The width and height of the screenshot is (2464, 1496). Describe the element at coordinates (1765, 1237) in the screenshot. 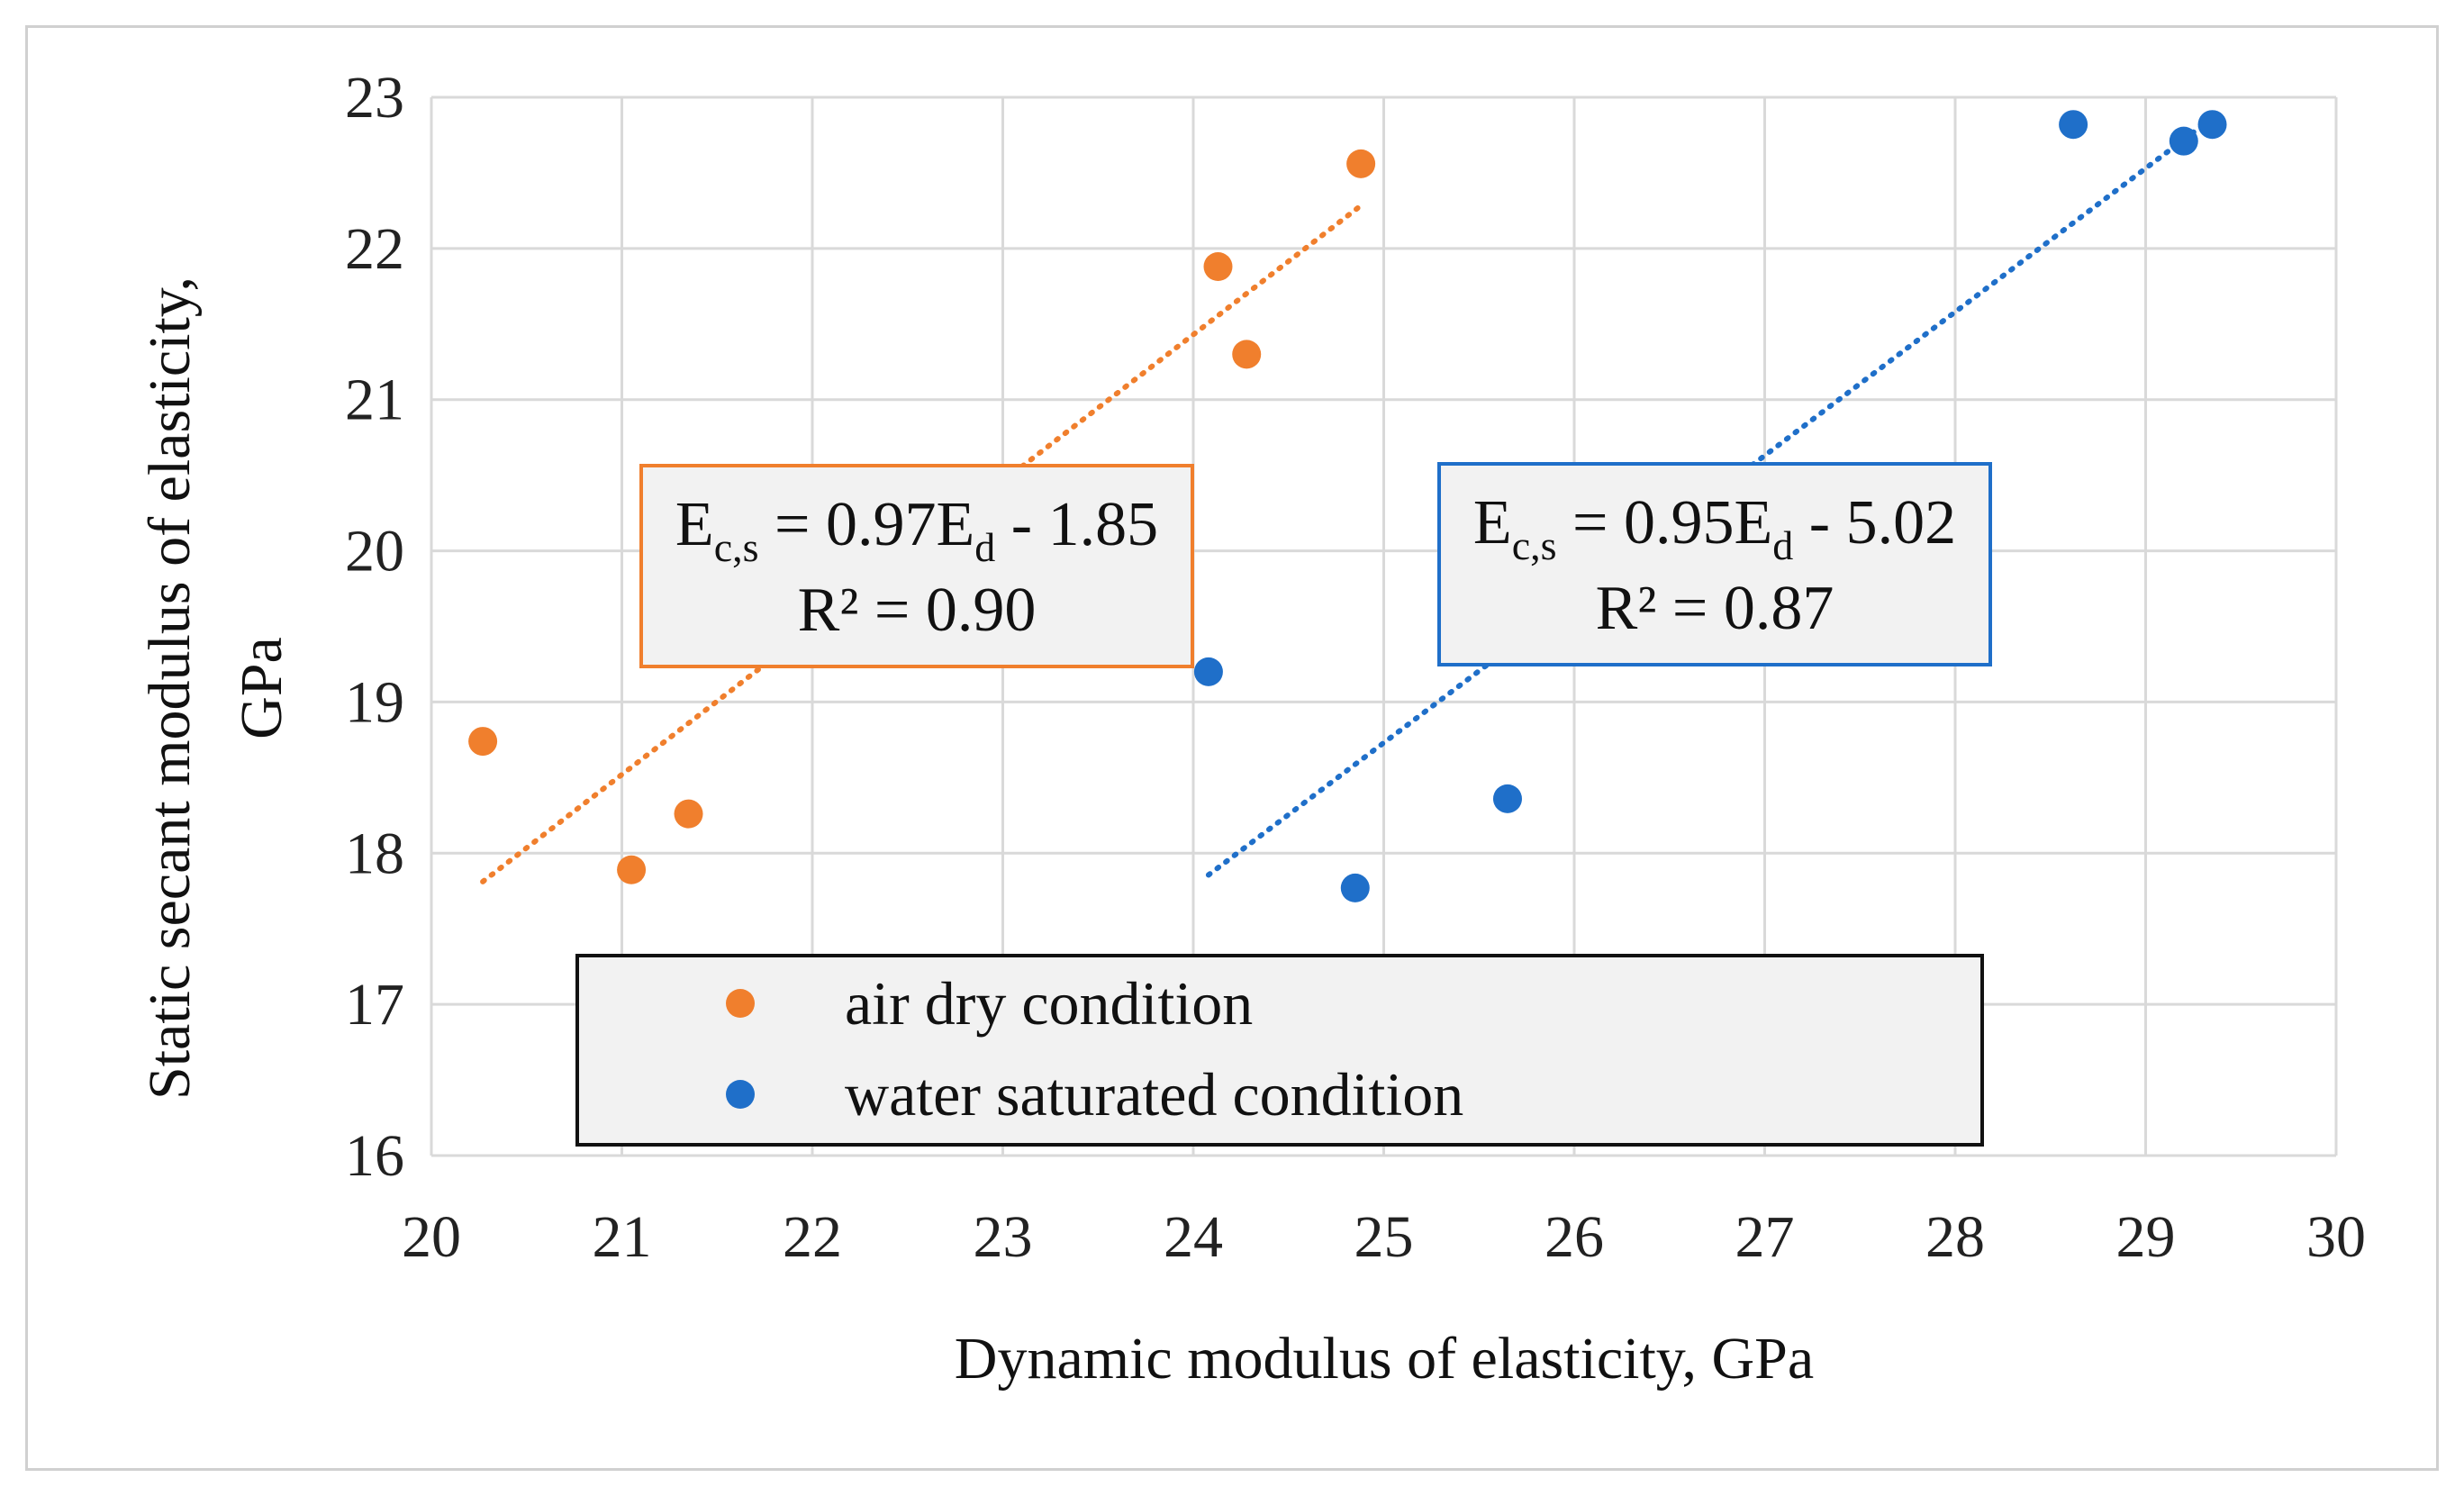

I see `x-tick-label: 27` at that location.